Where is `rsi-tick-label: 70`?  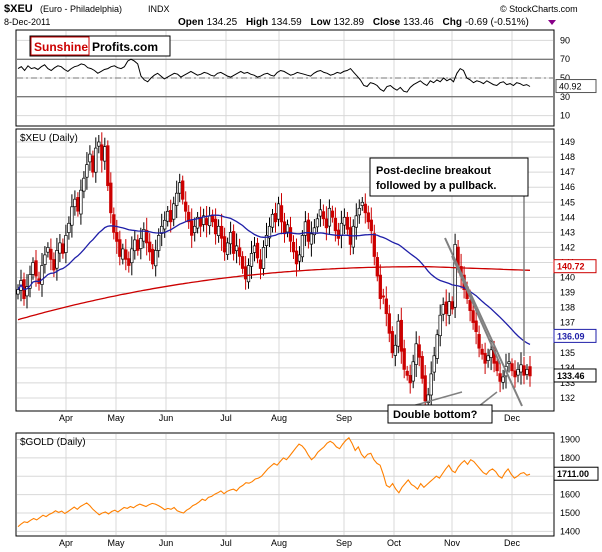 rsi-tick-label: 70 is located at coordinates (565, 59).